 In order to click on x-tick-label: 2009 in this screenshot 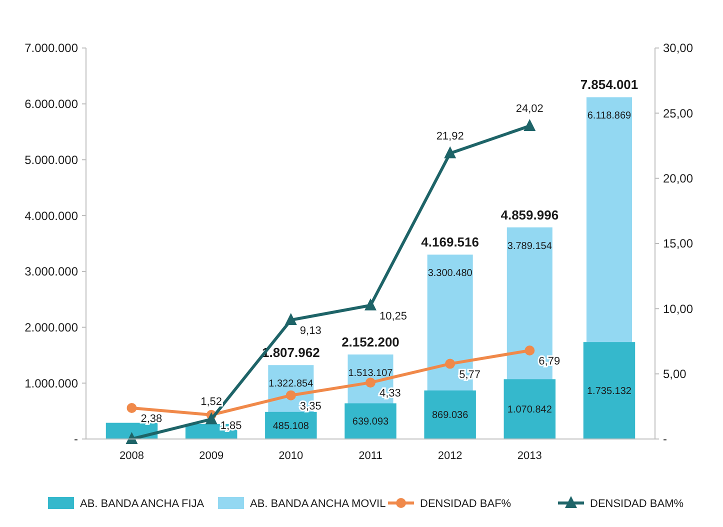, I will do `click(211, 456)`.